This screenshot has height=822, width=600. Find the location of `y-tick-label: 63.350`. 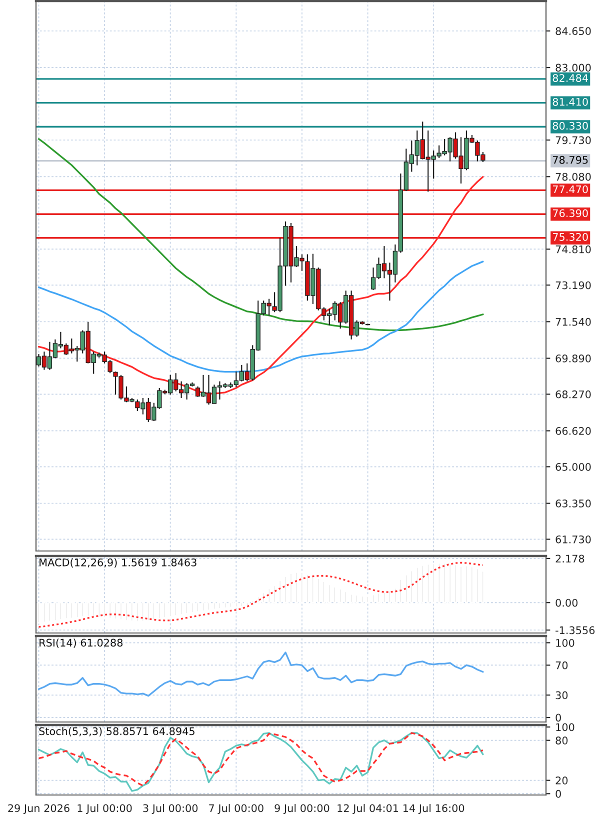

y-tick-label: 63.350 is located at coordinates (573, 504).